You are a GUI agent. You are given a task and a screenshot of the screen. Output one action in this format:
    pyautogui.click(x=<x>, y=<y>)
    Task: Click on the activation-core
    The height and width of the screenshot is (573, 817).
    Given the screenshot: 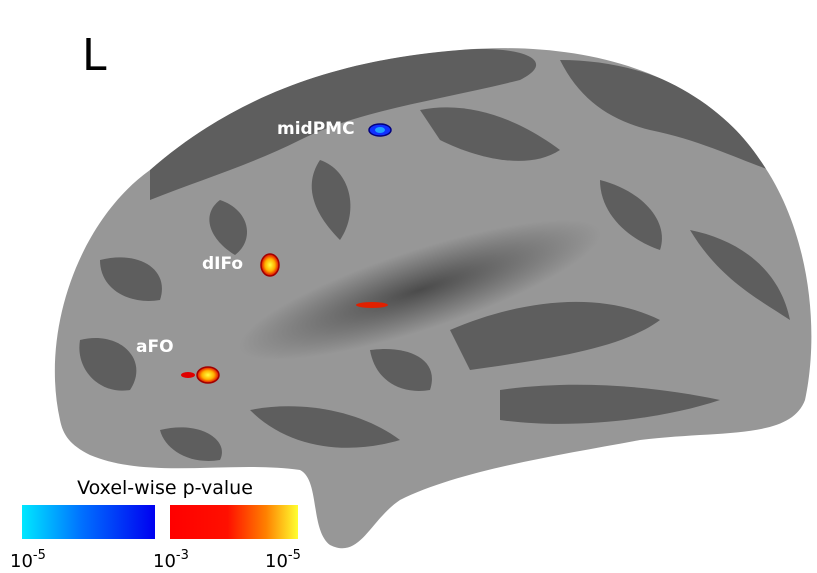 What is the action you would take?
    pyautogui.click(x=380, y=130)
    